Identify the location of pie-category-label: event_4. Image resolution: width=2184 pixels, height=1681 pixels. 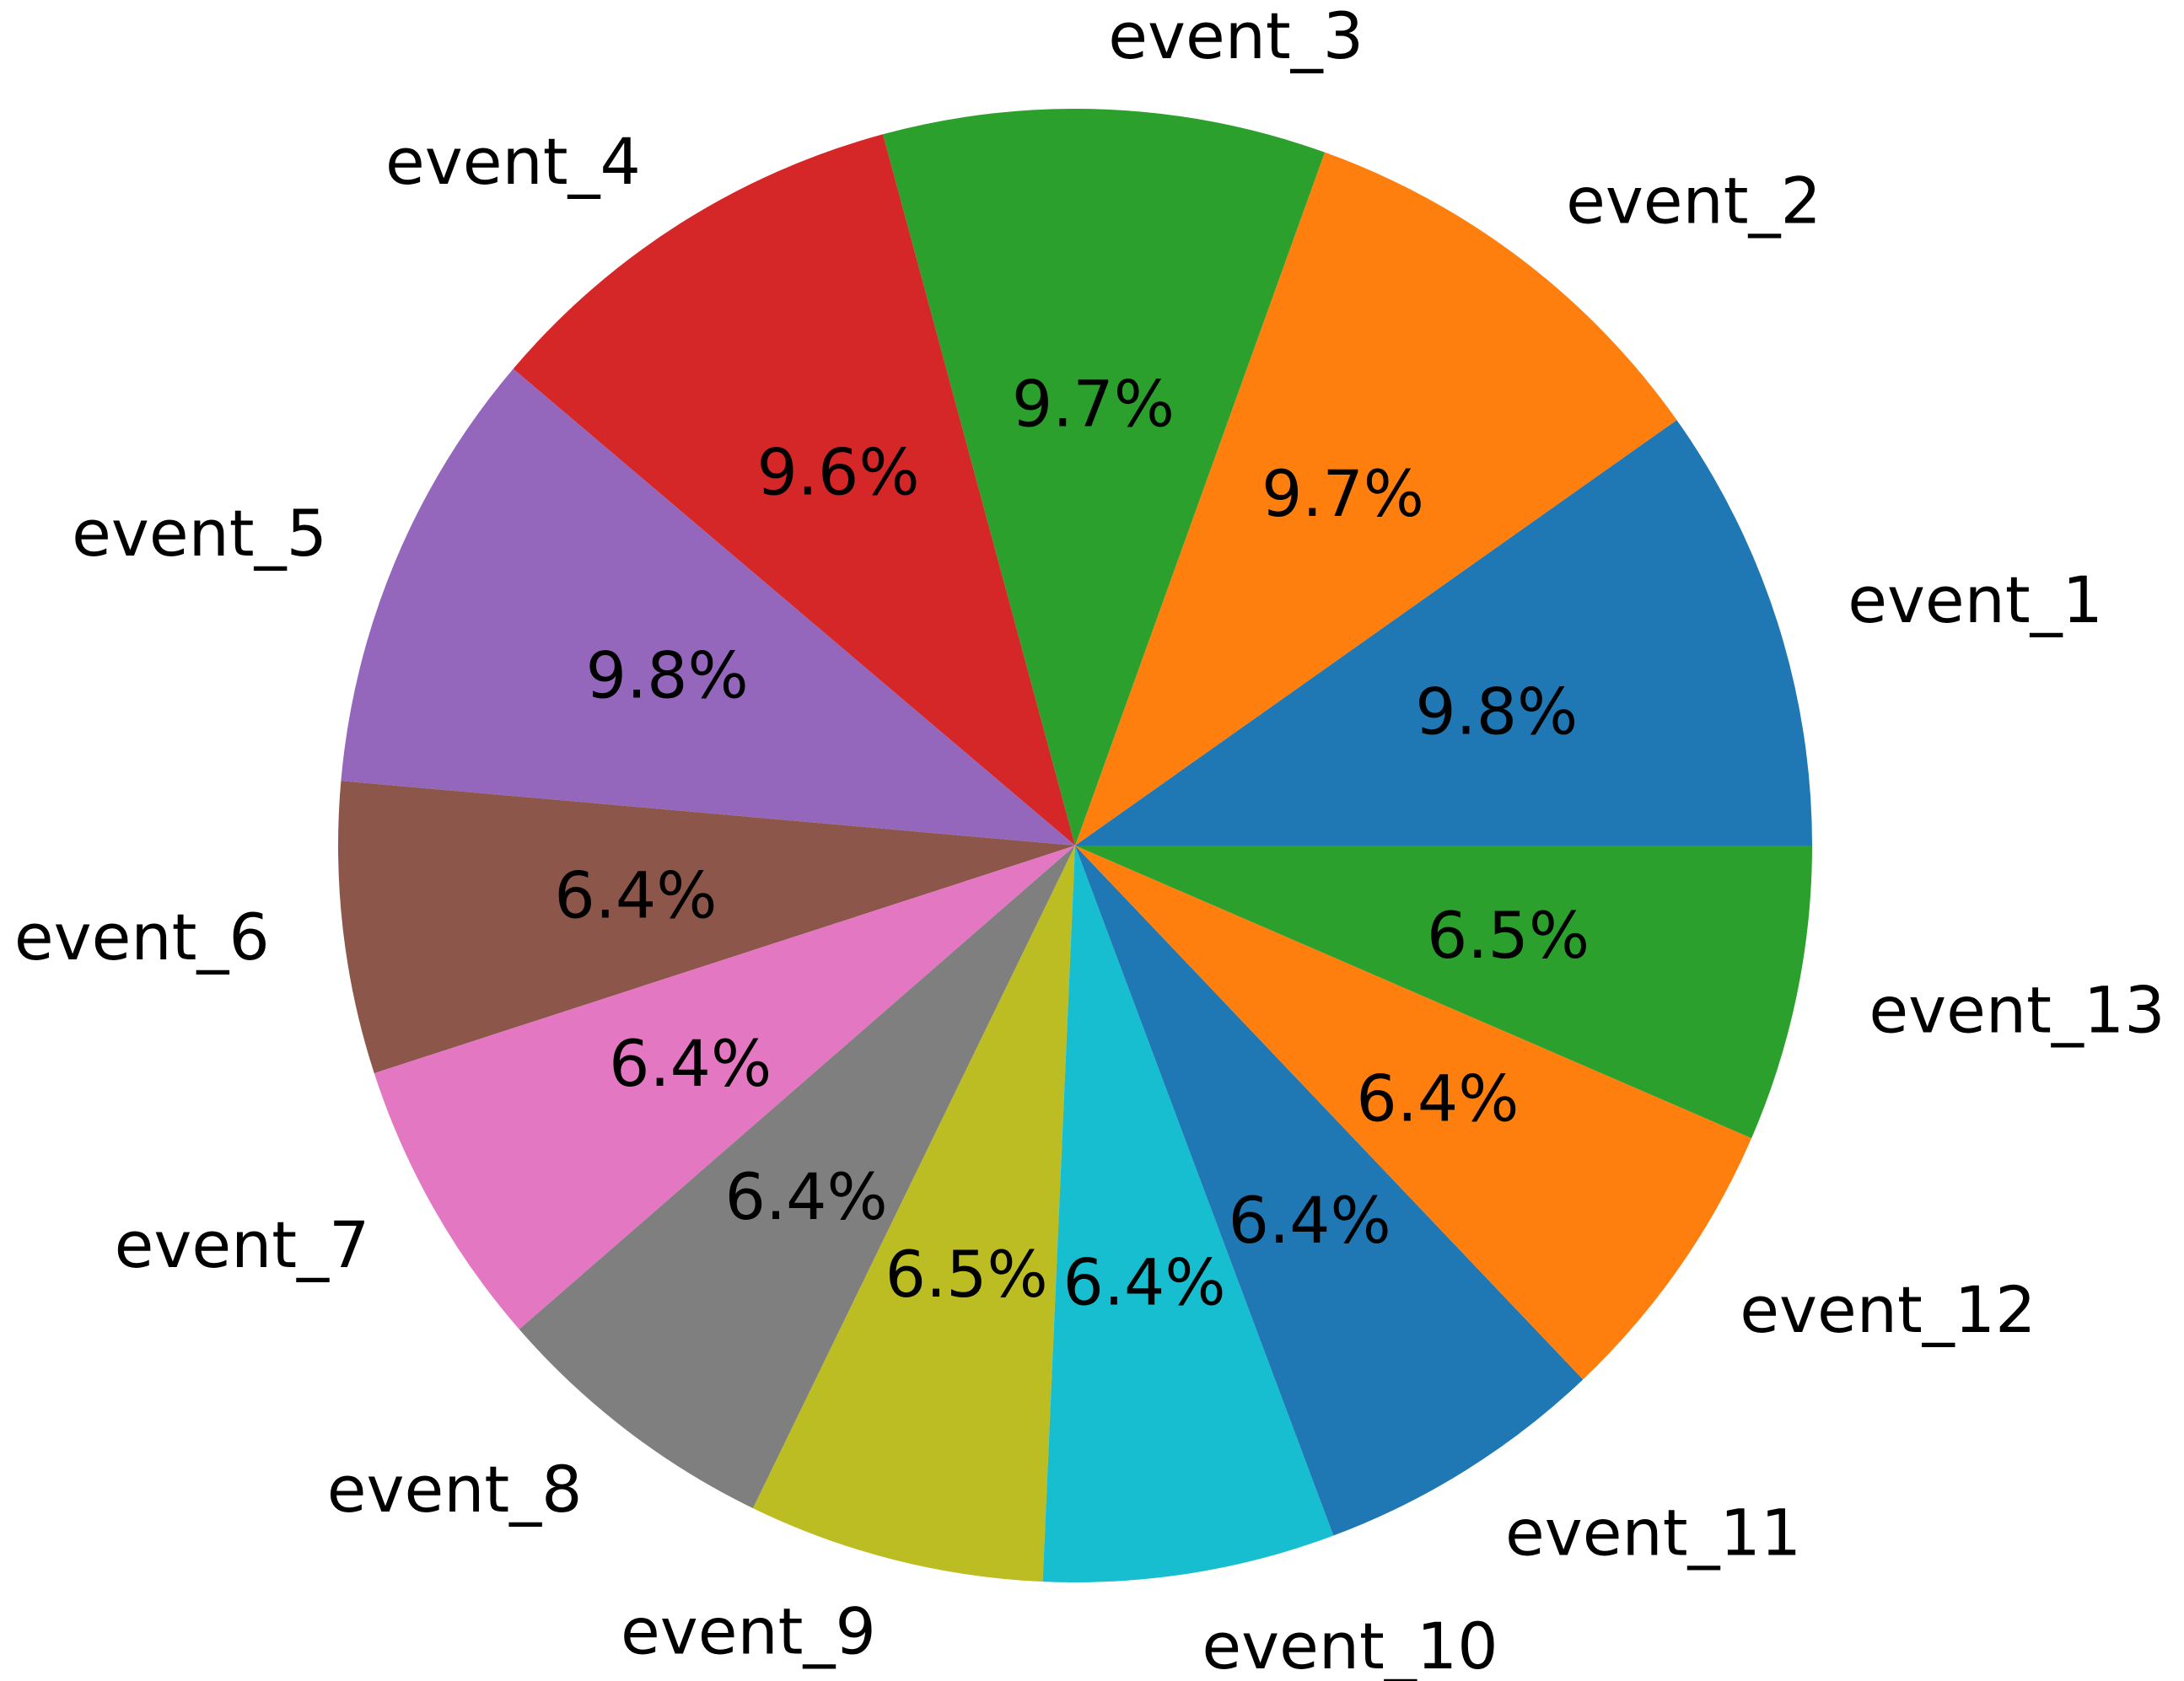
(513, 161).